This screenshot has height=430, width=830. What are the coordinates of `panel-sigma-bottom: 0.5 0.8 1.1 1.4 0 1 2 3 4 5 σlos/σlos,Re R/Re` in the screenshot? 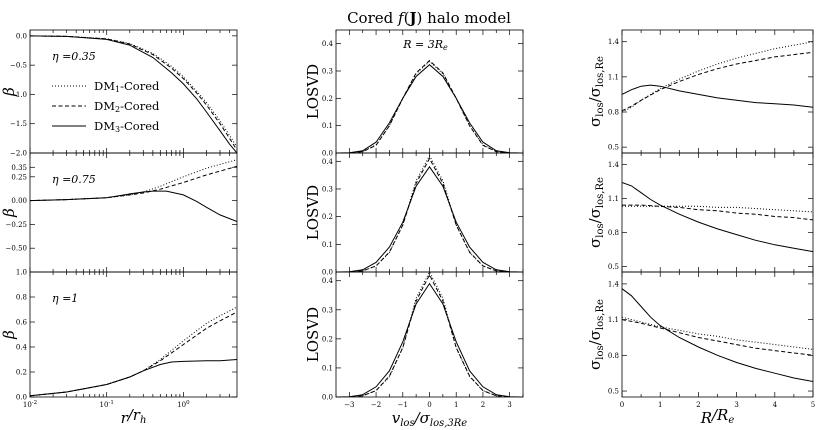 It's located at (700, 349).